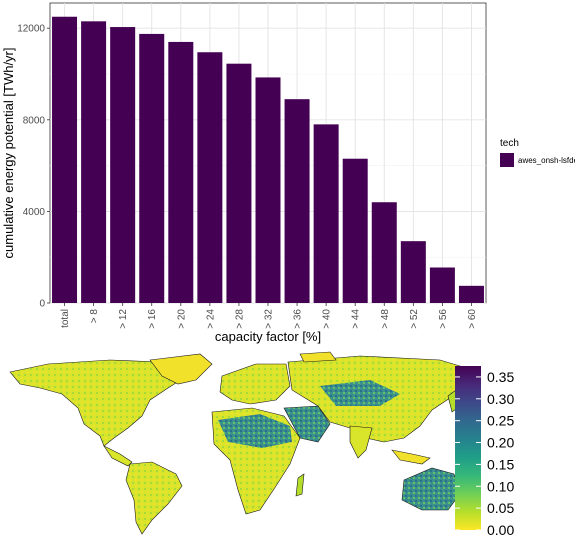 The width and height of the screenshot is (575, 540). What do you see at coordinates (123, 319) in the screenshot?
I see `x-tick-label: > 12` at bounding box center [123, 319].